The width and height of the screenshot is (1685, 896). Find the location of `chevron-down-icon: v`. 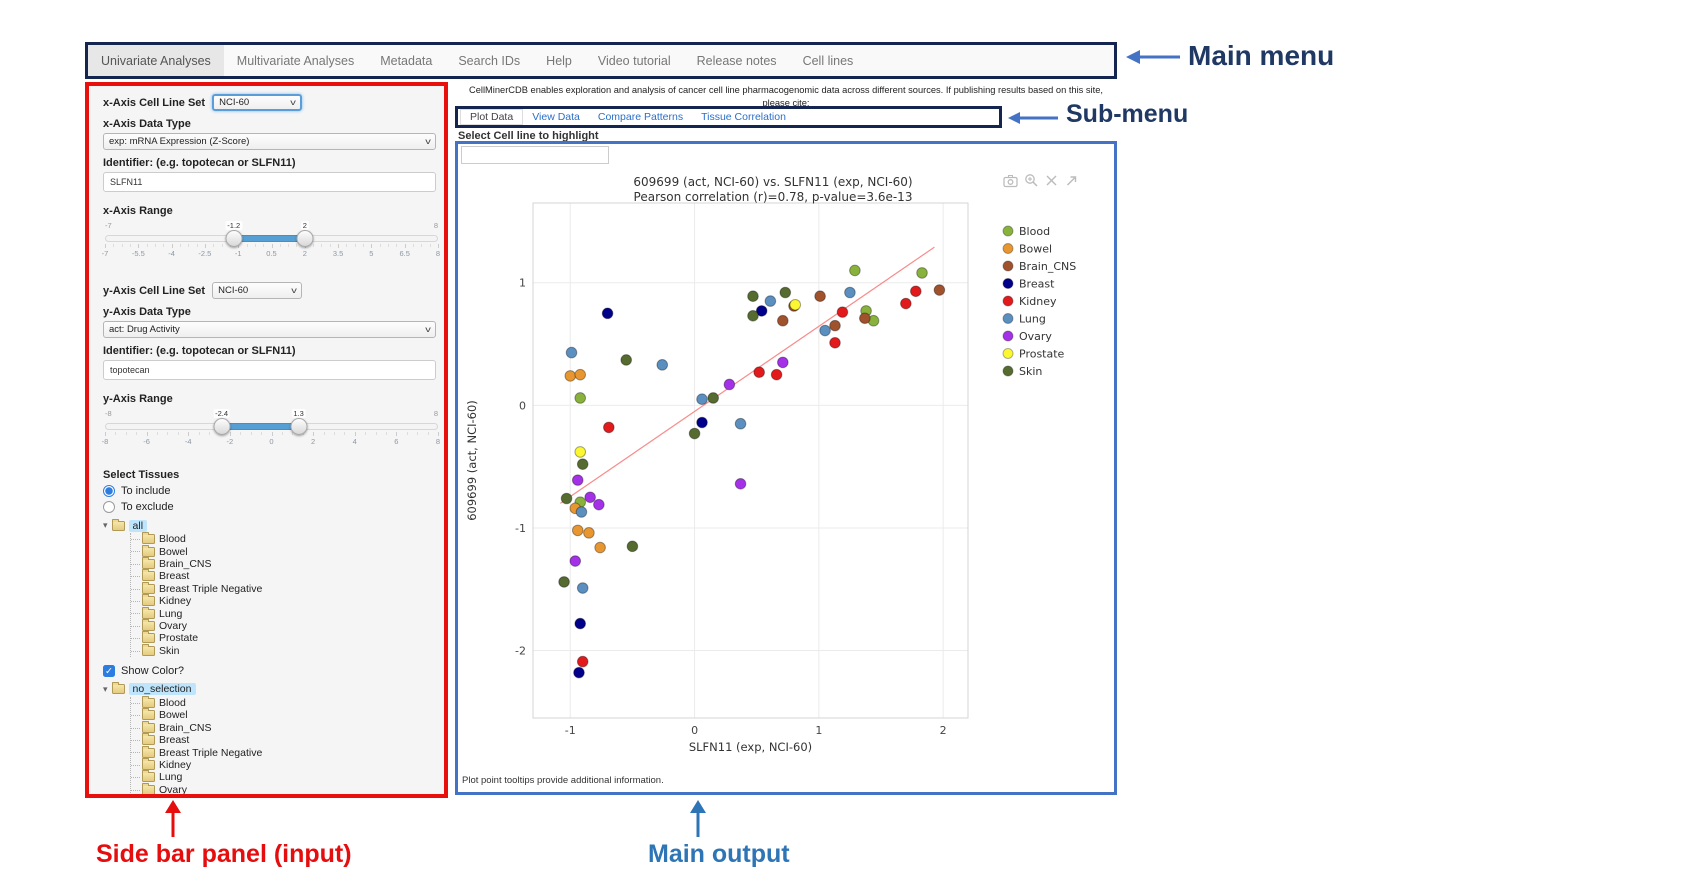

chevron-down-icon: v is located at coordinates (293, 102).